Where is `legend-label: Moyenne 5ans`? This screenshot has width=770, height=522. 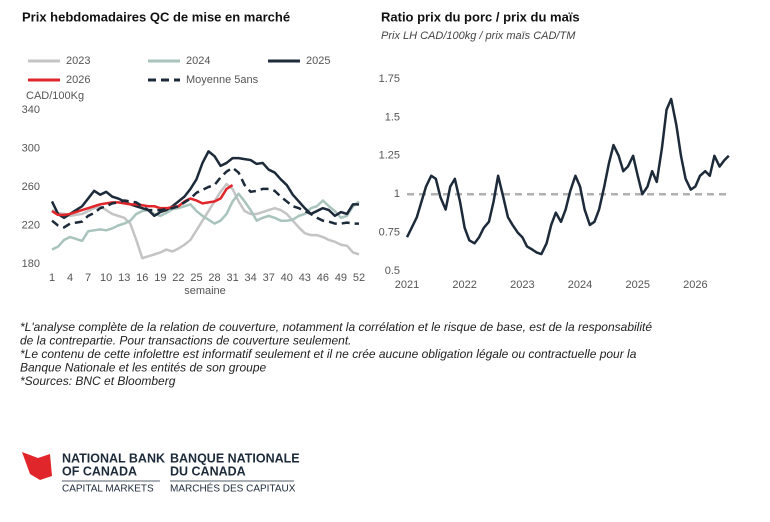
legend-label: Moyenne 5ans is located at coordinates (222, 80).